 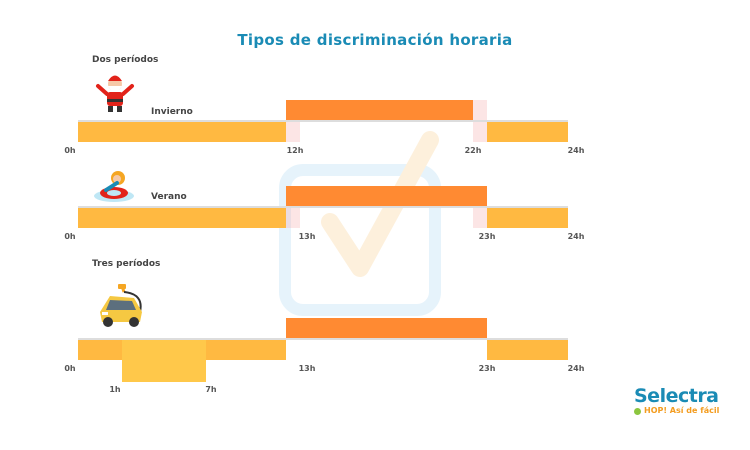 I want to click on swim-ring-girl-icon, so click(x=114, y=186).